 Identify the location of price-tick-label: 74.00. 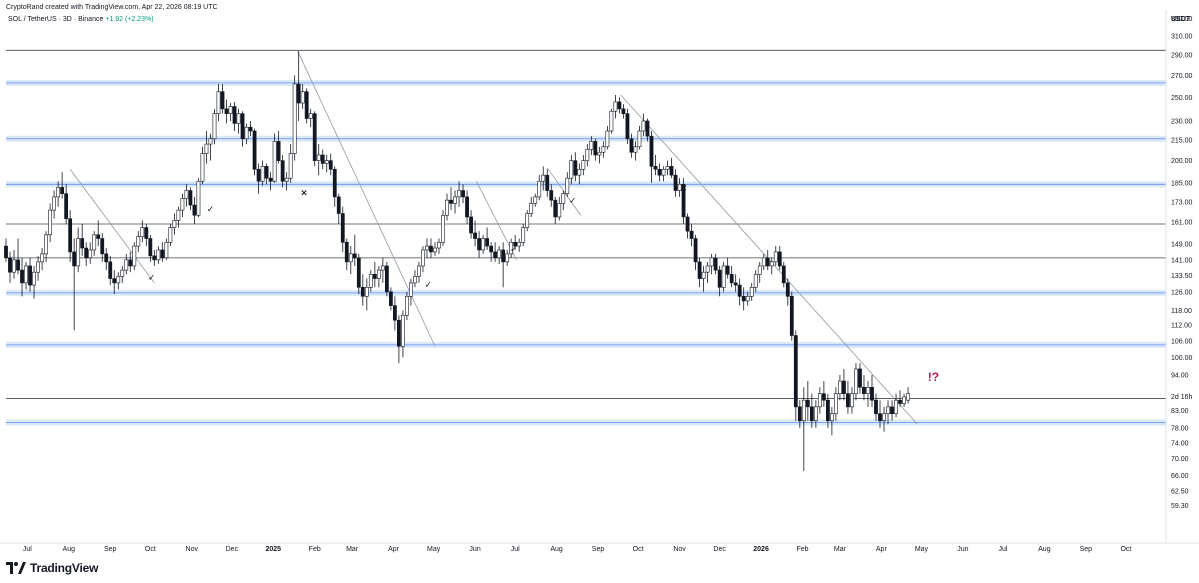
(1180, 443).